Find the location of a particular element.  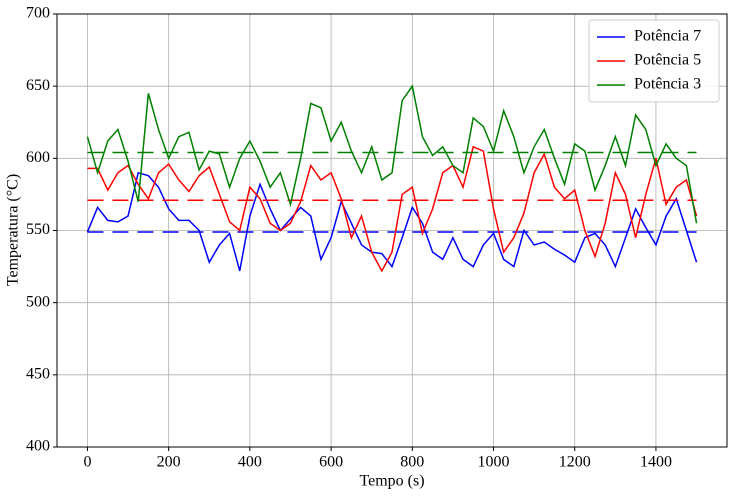

y-tick-label: 650 is located at coordinates (38, 85).